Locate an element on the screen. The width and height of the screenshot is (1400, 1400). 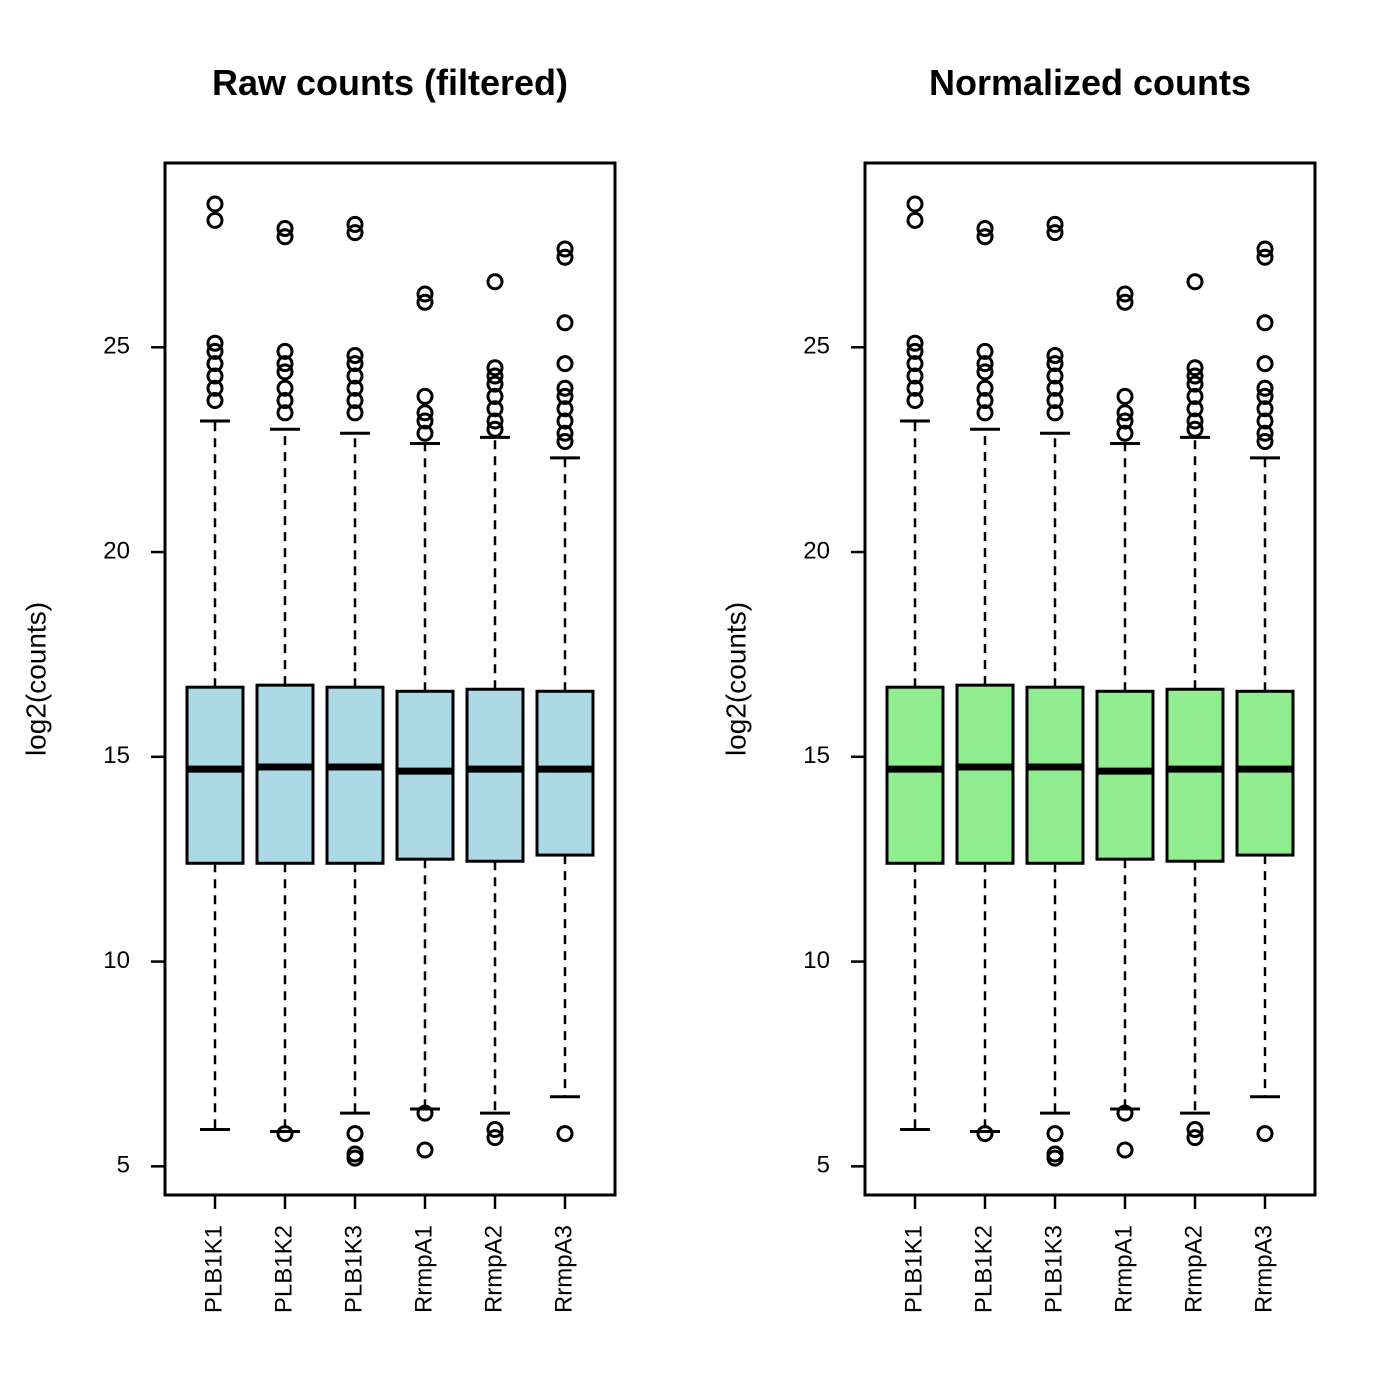
x-tick-label: RrmpA2 is located at coordinates (1193, 1269).